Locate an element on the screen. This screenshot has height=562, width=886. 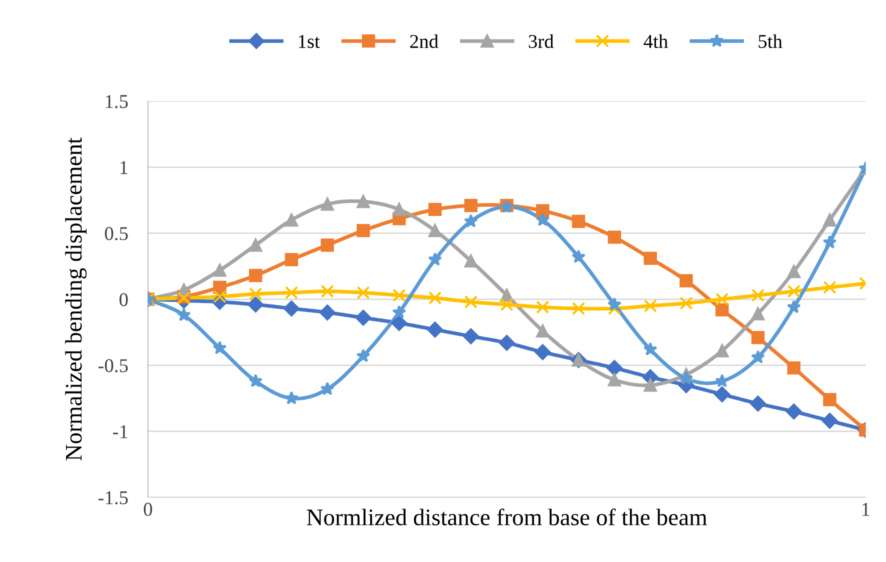
x-axis-title: Normlized distance from base of the beam is located at coordinates (507, 517).